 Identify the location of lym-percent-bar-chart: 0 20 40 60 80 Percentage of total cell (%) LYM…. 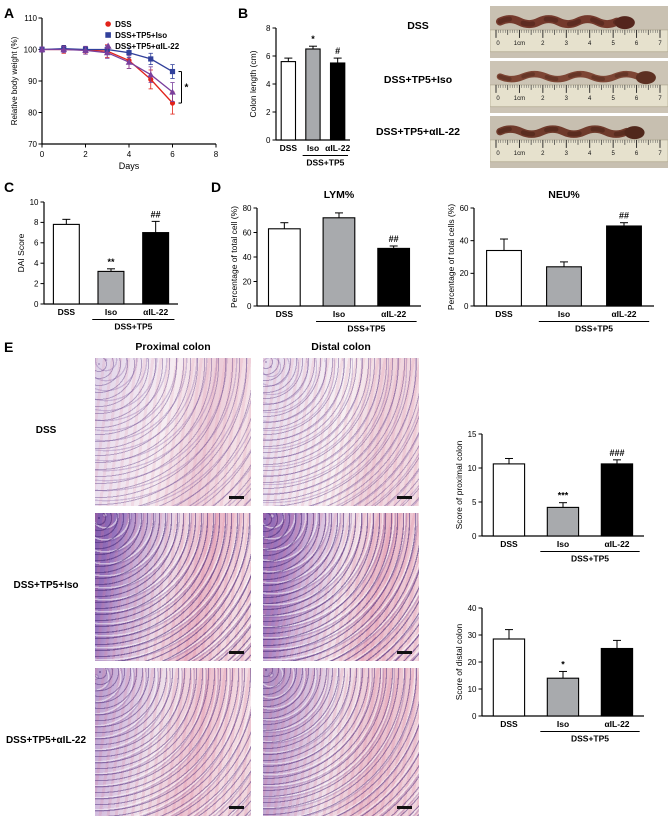
(327, 263).